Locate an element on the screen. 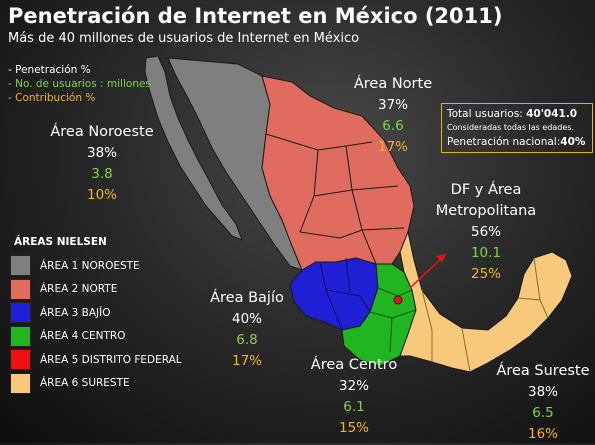 The width and height of the screenshot is (595, 445). total-users-value: 40'041.0 is located at coordinates (552, 114).